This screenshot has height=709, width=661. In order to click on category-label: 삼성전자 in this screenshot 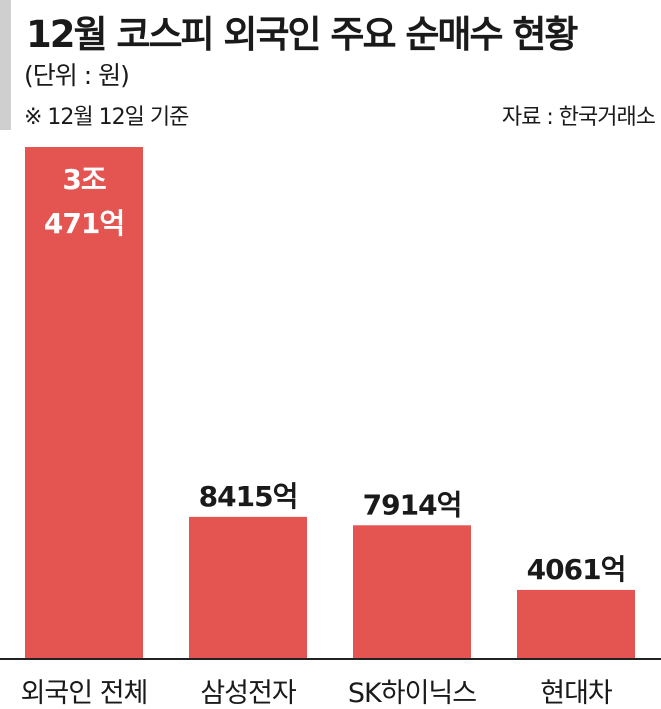, I will do `click(248, 693)`.